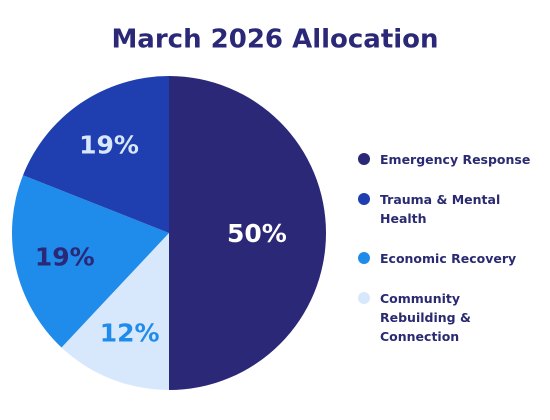  What do you see at coordinates (440, 209) in the screenshot?
I see `legend-label: Trauma & Mental Health` at bounding box center [440, 209].